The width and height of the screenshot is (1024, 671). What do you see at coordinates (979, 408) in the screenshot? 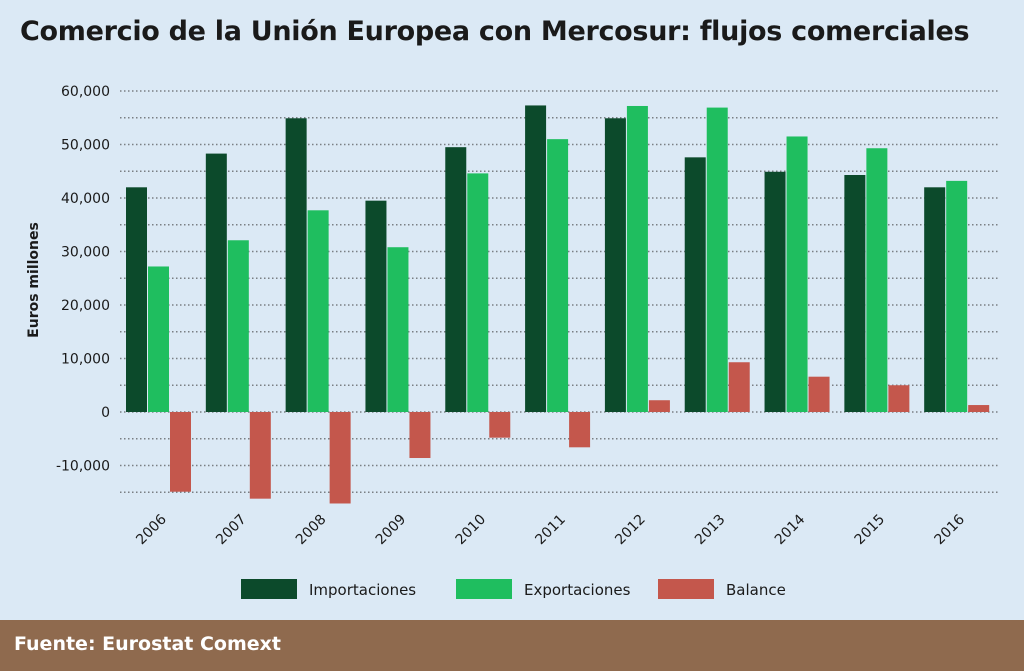
I see `bar-balance-2016` at bounding box center [979, 408].